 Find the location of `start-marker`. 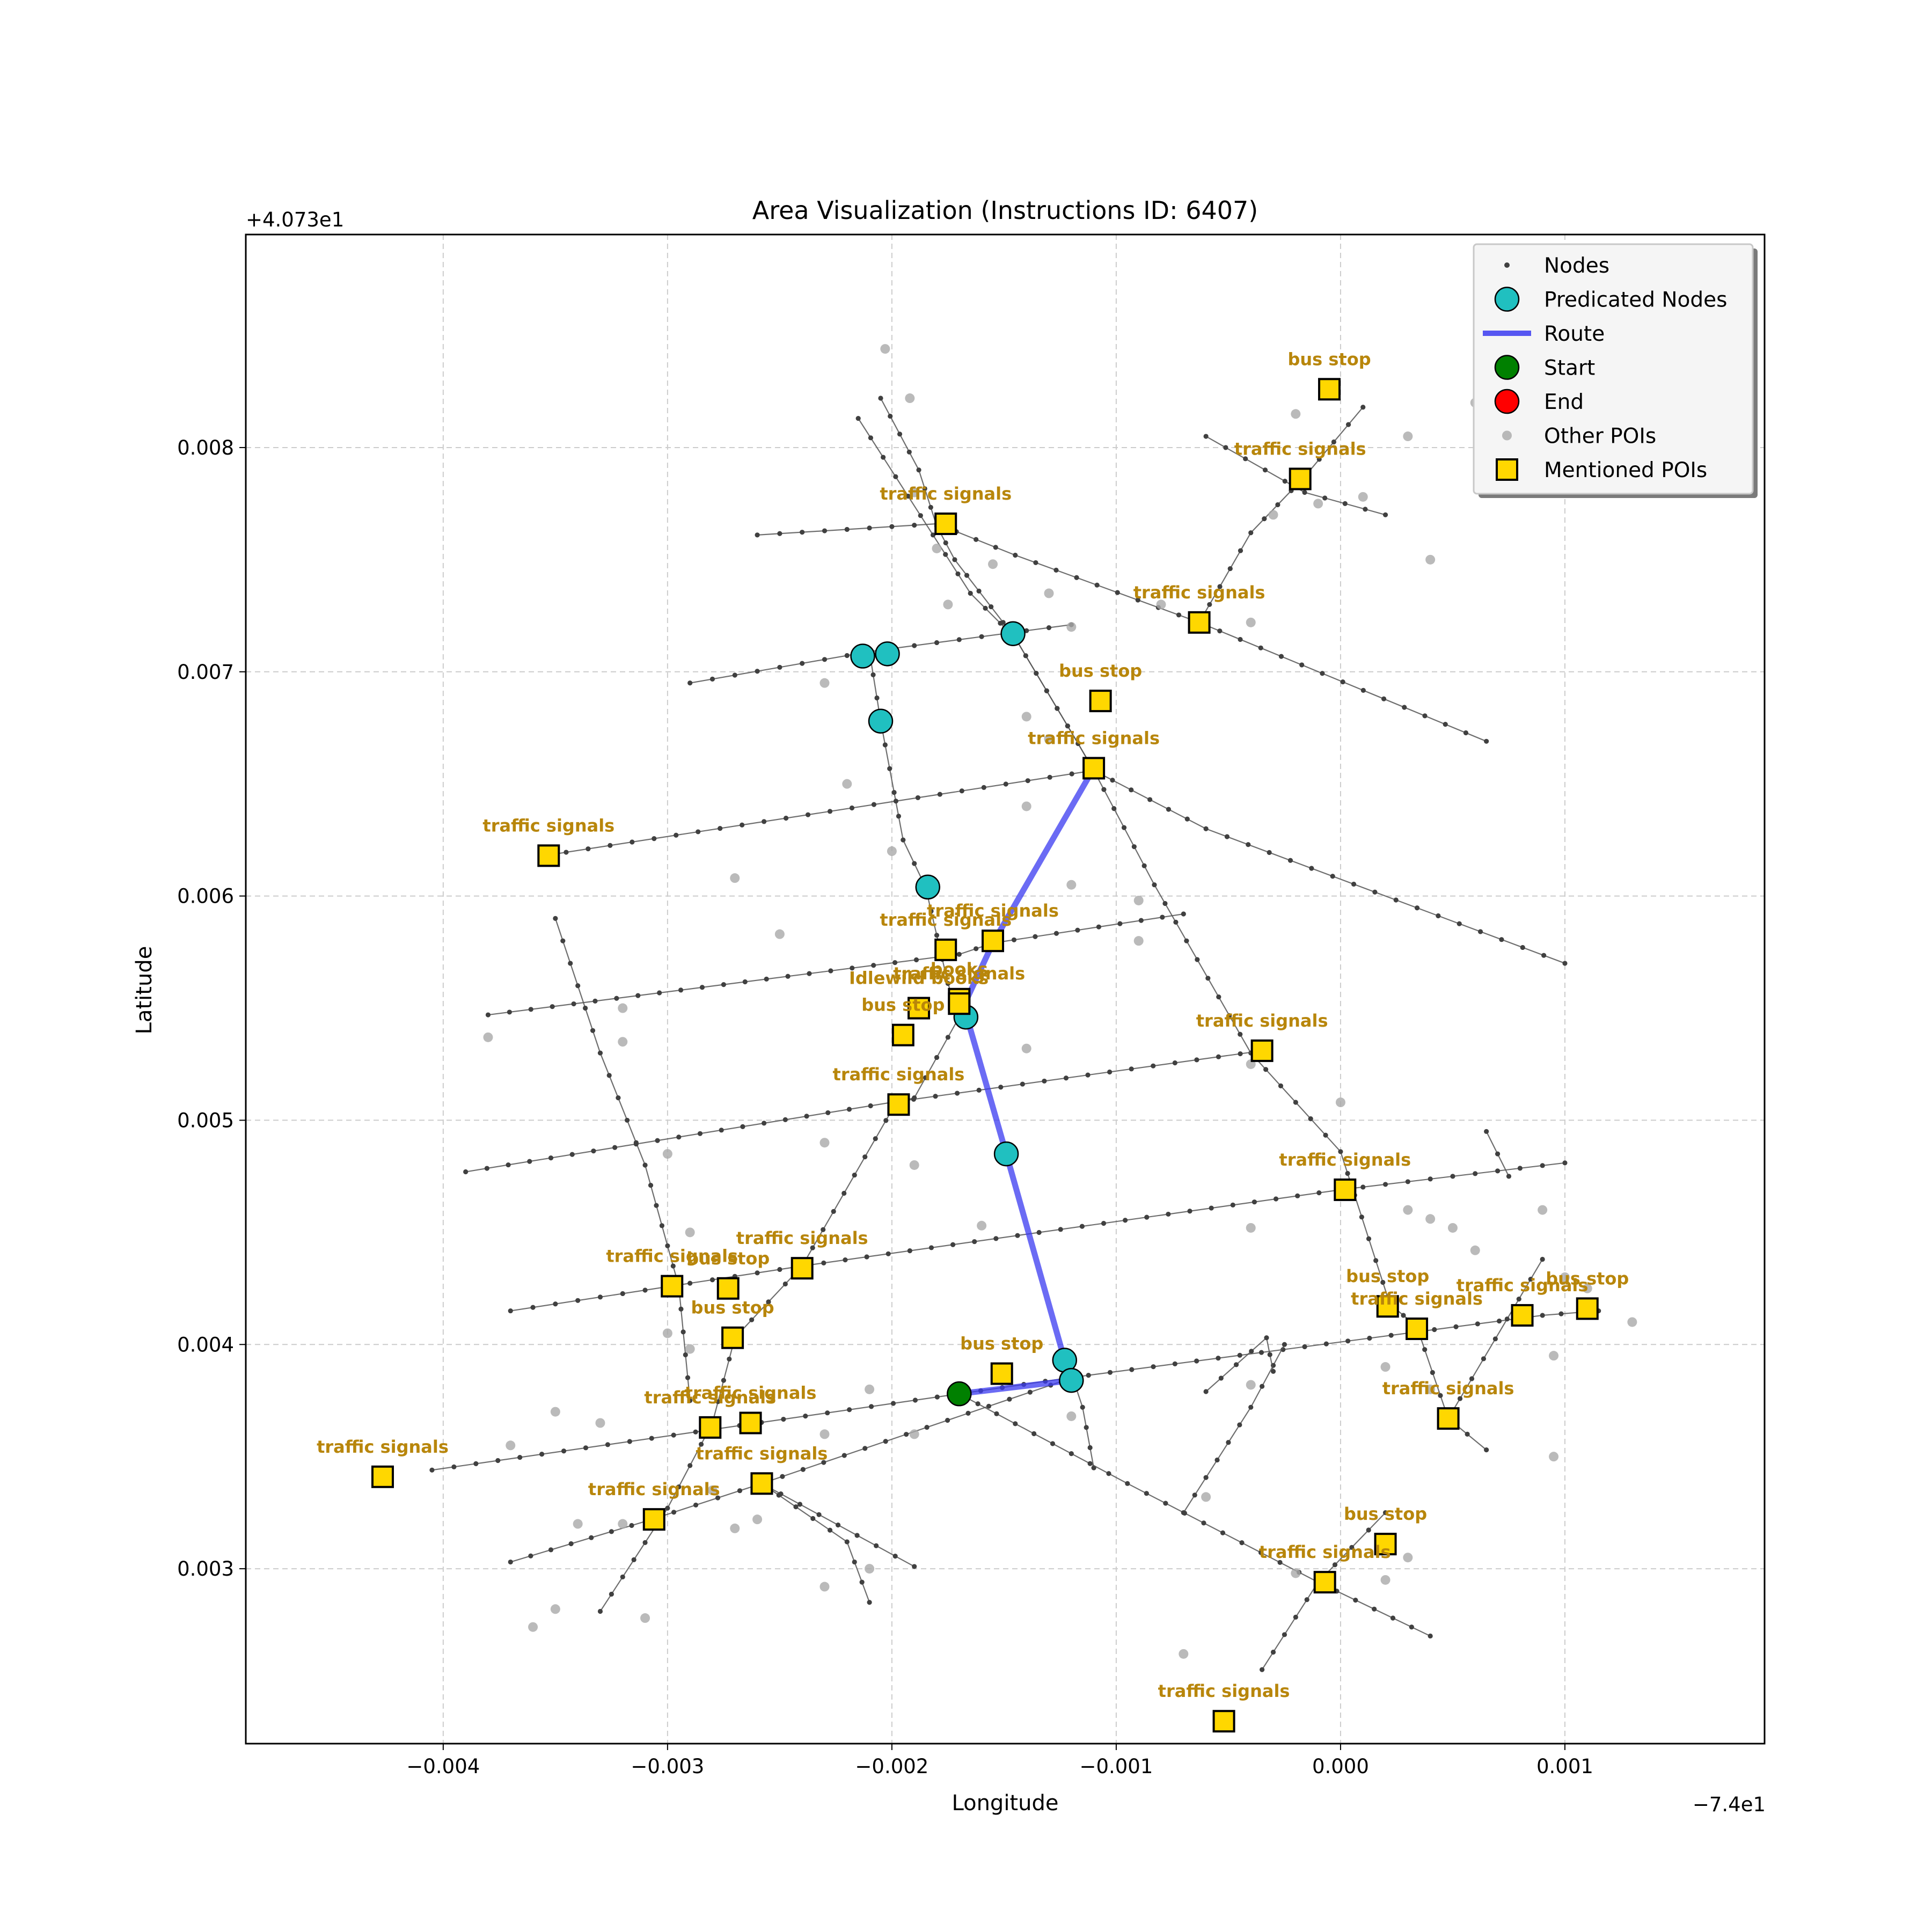

start-marker is located at coordinates (959, 1394).